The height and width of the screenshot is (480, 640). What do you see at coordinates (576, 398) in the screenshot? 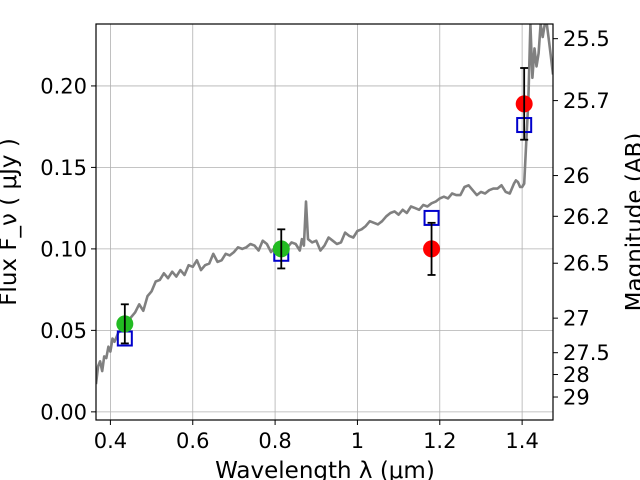
I see `magnitude-tick-label: 29` at bounding box center [576, 398].